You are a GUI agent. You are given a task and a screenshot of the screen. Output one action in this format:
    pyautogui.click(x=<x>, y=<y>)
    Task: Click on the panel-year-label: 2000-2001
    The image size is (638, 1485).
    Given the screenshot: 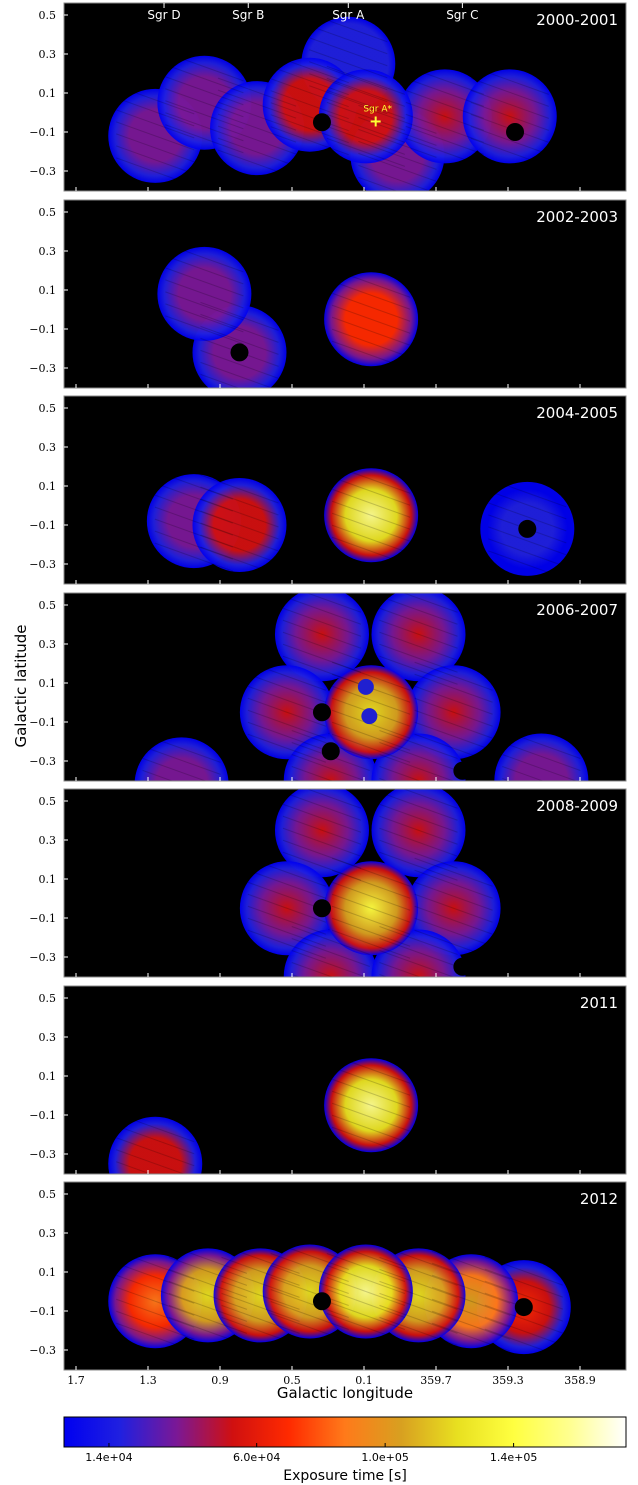 What is the action you would take?
    pyautogui.click(x=577, y=20)
    